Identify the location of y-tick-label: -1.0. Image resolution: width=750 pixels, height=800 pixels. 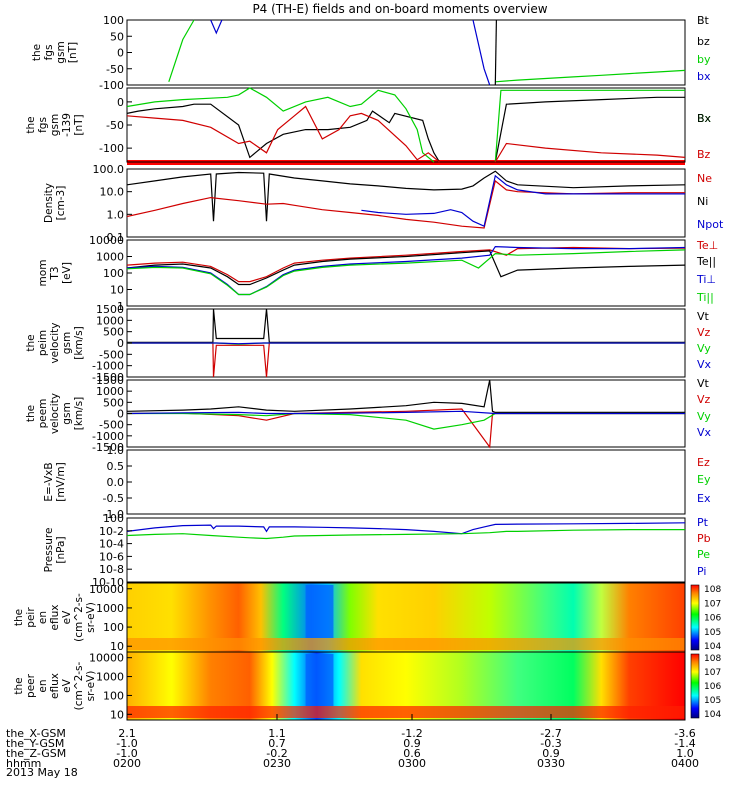
(113, 514).